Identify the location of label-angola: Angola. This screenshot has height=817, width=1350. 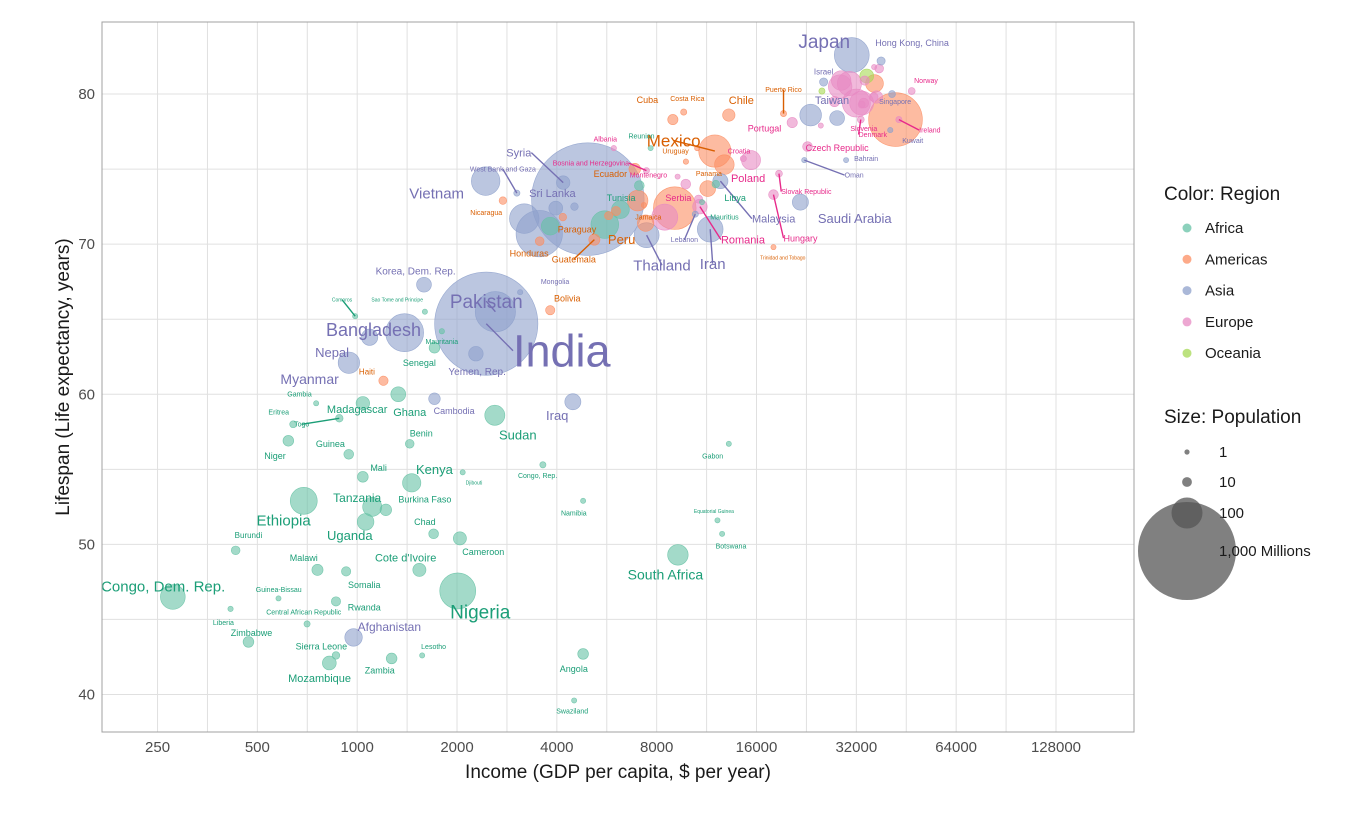
(574, 669).